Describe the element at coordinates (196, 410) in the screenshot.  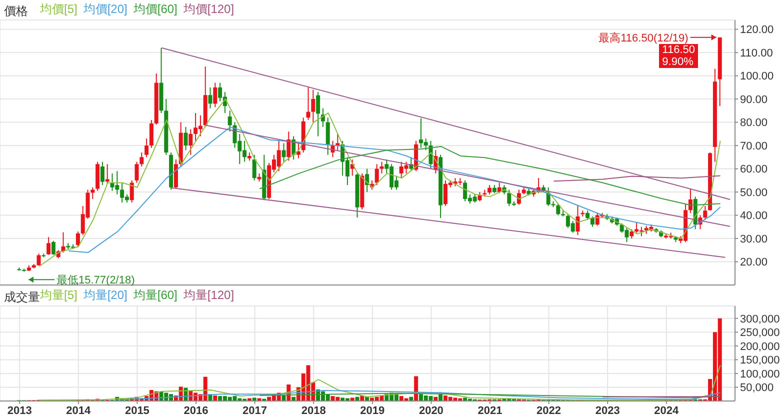
I see `x-tick-label: 2016` at that location.